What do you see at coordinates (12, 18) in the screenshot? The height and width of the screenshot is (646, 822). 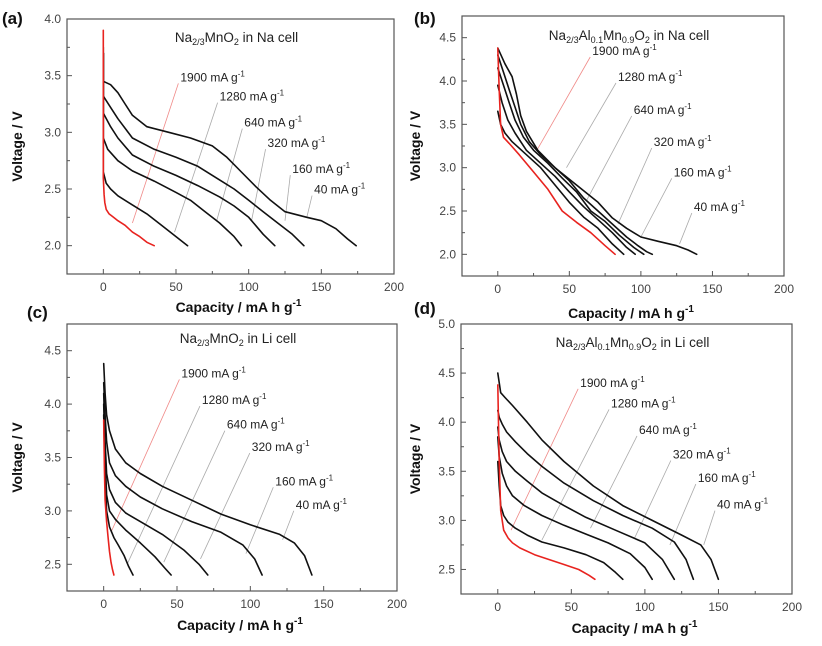 I see `panel-letter: (a)` at bounding box center [12, 18].